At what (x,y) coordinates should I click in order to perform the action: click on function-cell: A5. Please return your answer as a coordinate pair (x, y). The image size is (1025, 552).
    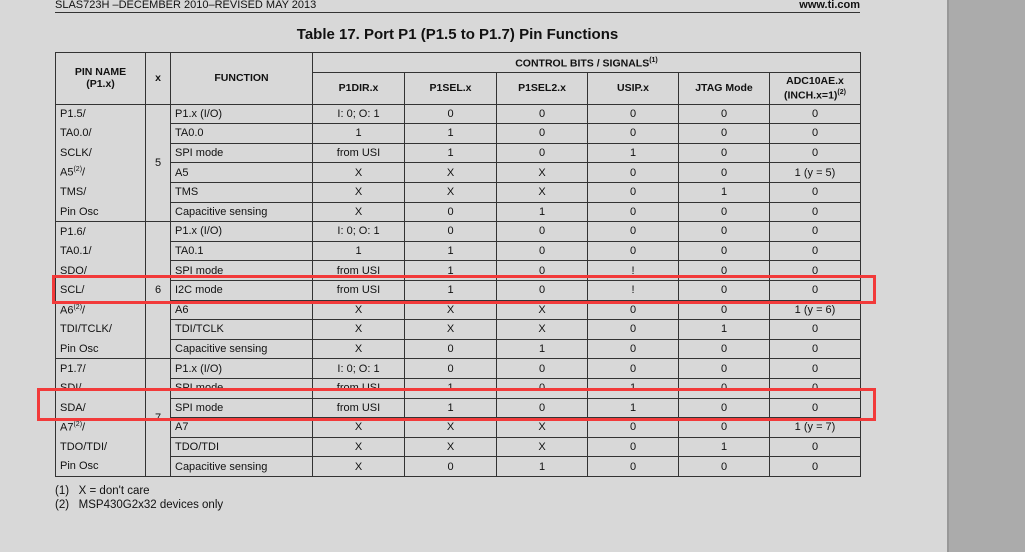
    Looking at the image, I should click on (241, 172).